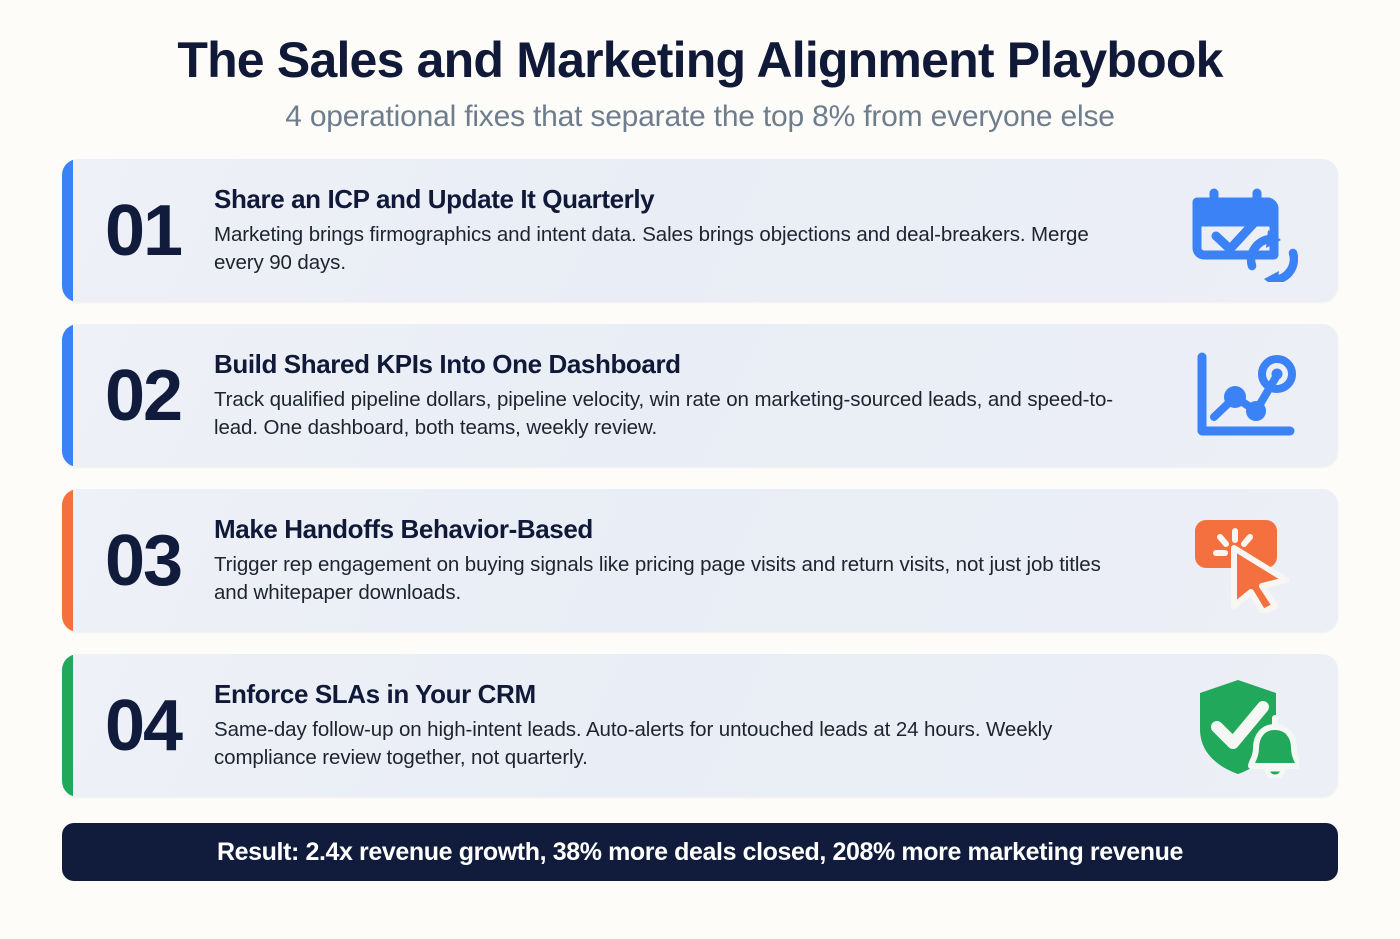 This screenshot has width=1400, height=939. What do you see at coordinates (1243, 726) in the screenshot?
I see `shield-check-bell-icon` at bounding box center [1243, 726].